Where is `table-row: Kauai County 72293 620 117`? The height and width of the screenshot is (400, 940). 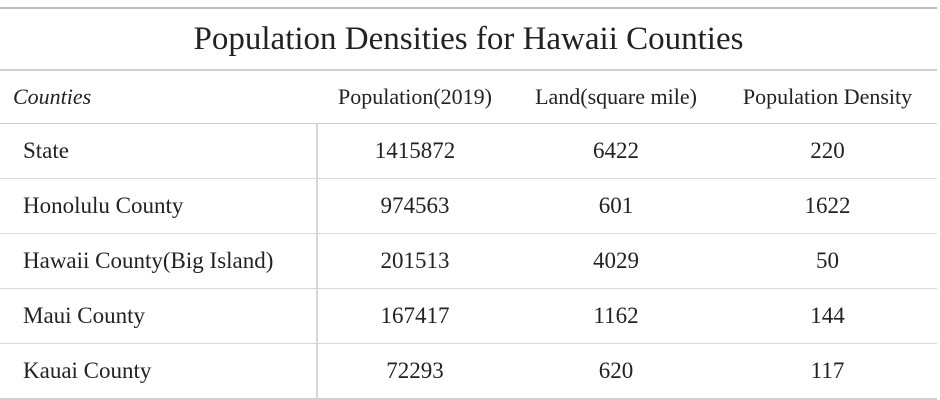
table-row: Kauai County 72293 620 117 is located at coordinates (468, 371).